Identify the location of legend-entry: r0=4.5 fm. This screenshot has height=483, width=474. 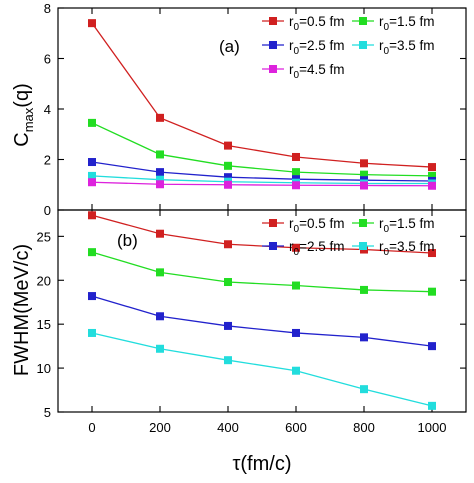
(316, 71).